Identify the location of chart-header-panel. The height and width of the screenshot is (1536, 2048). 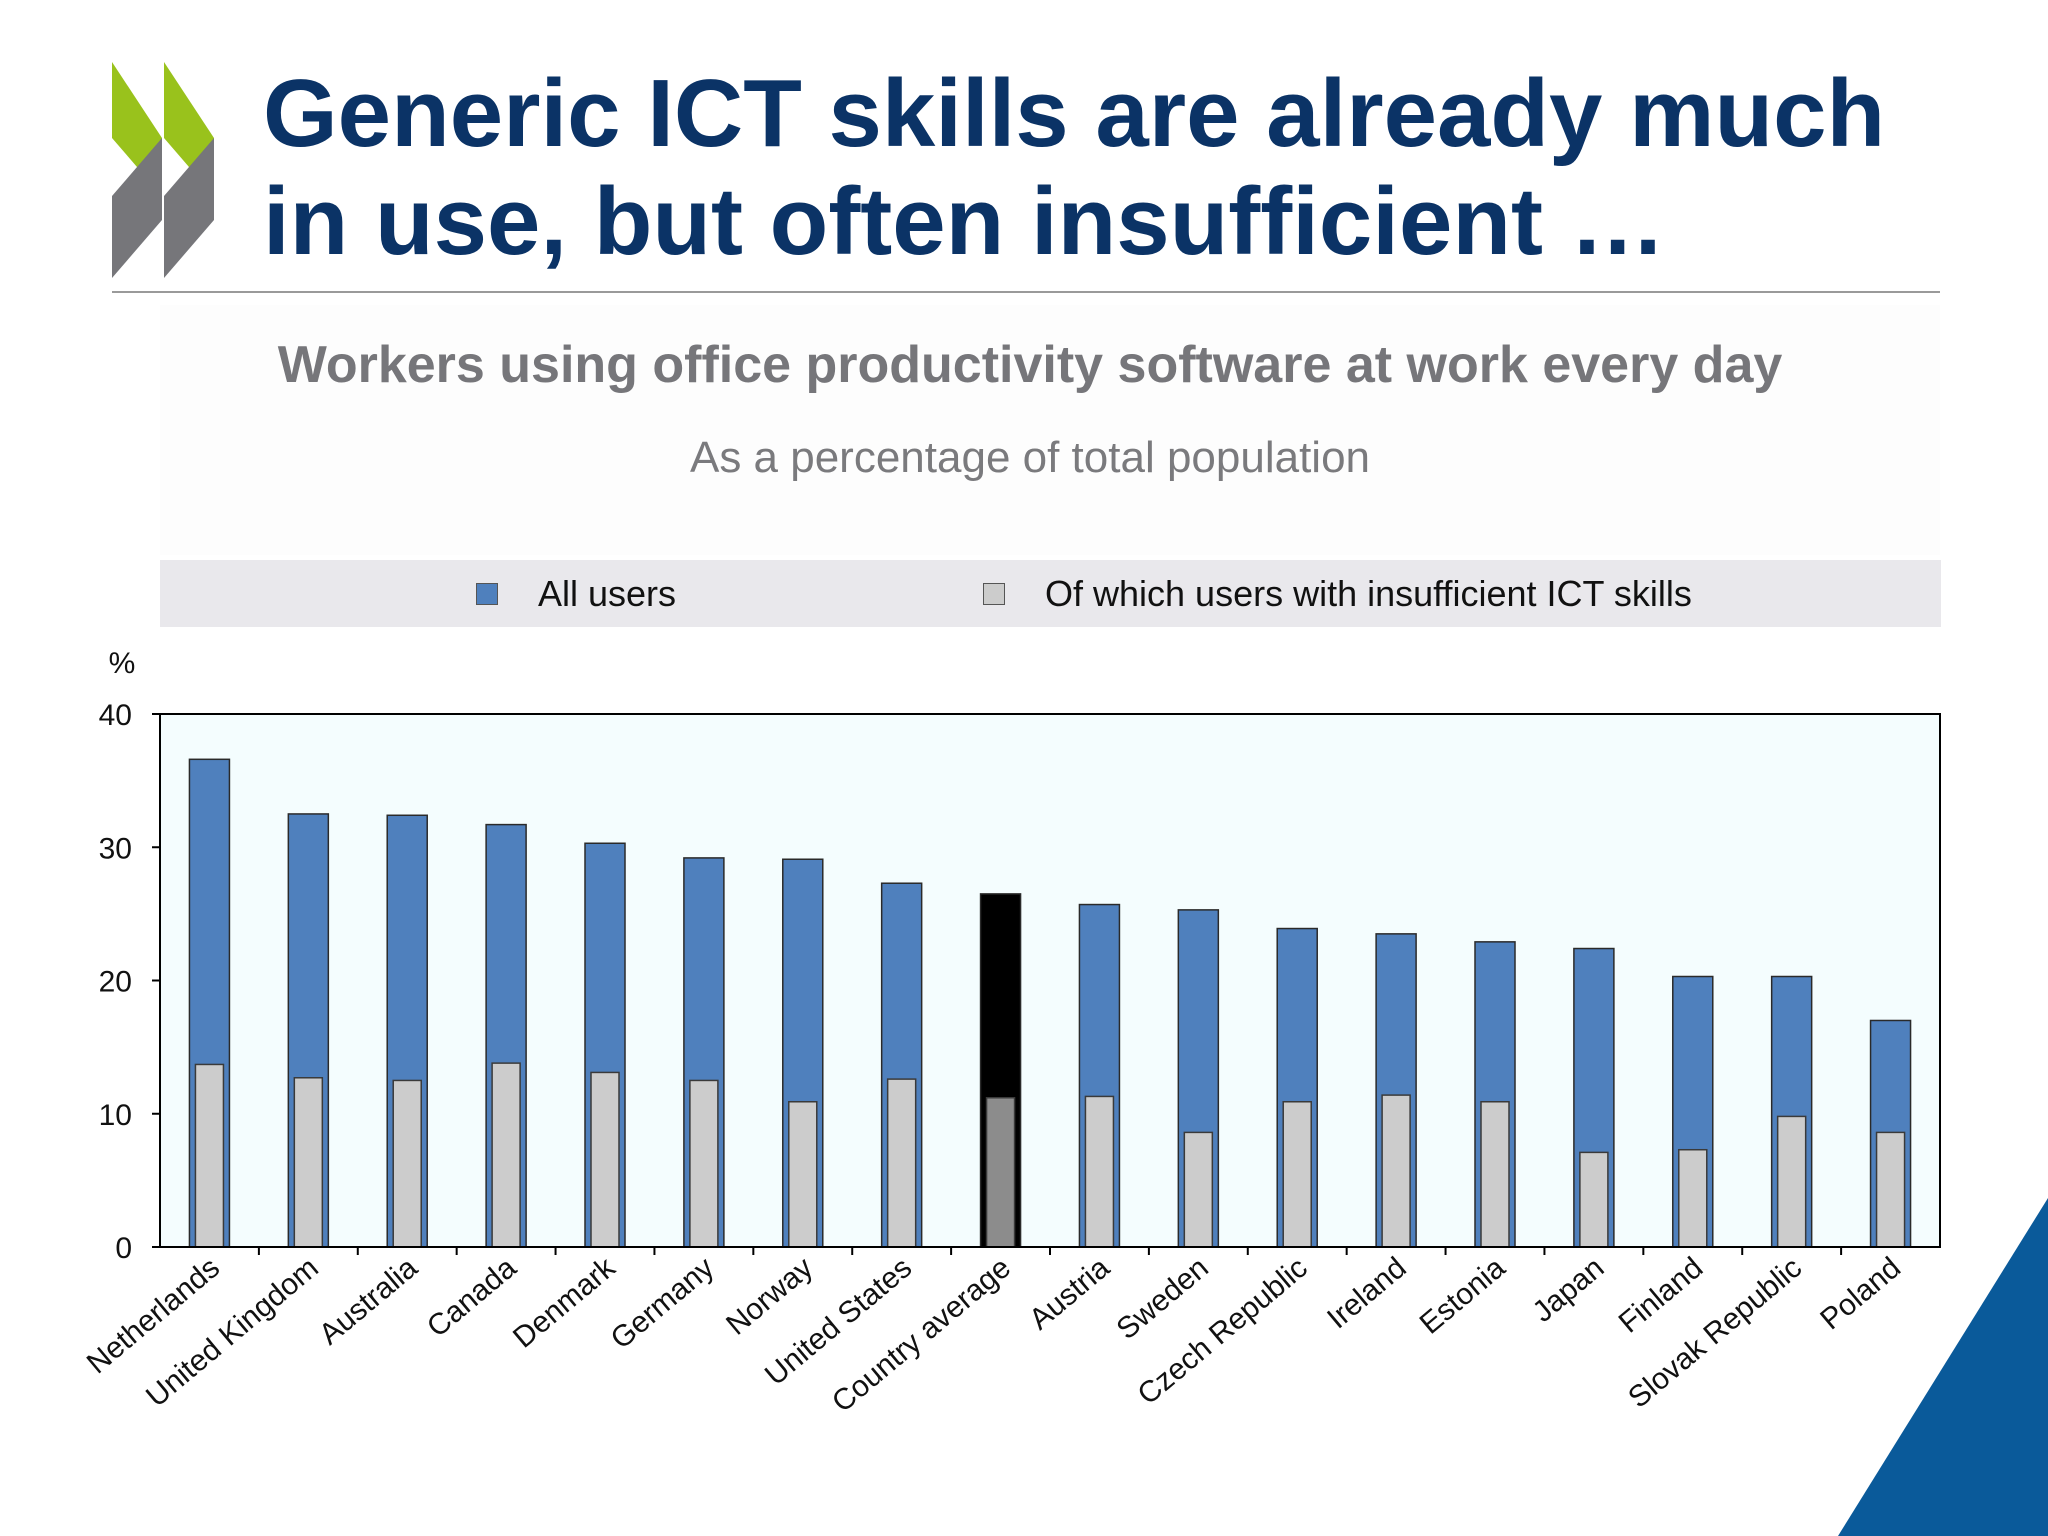
(1050, 430).